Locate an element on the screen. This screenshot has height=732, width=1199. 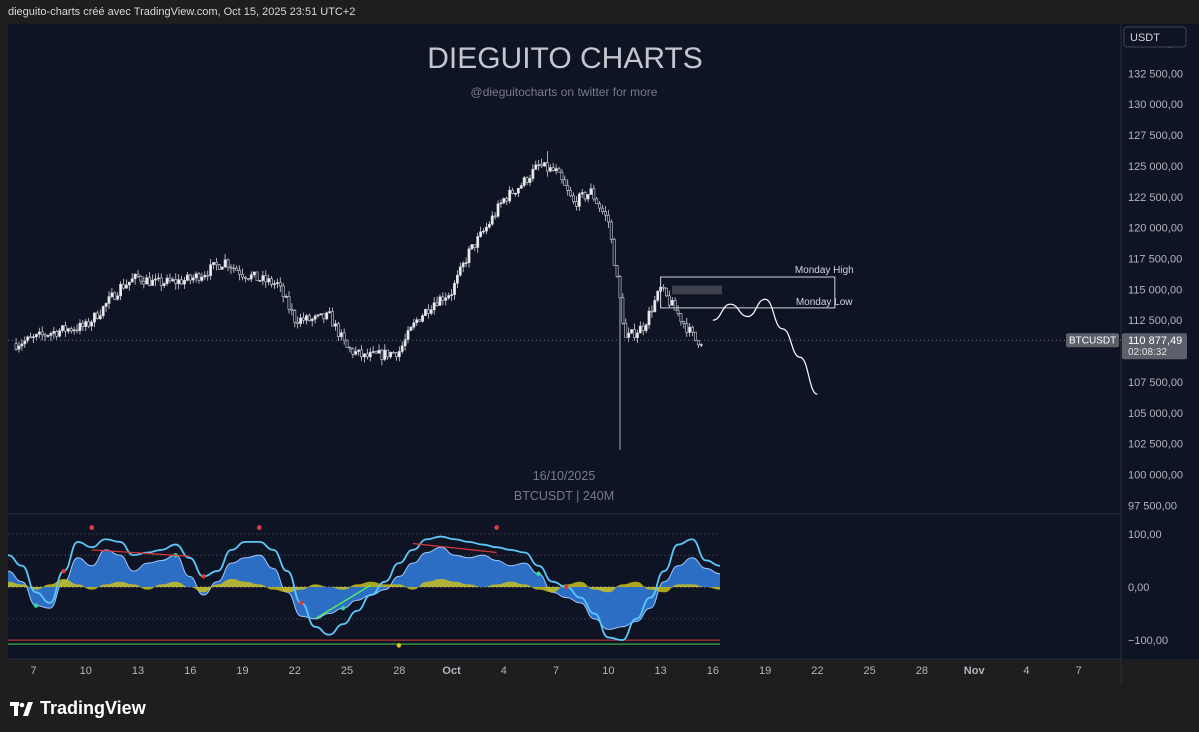
projection-path is located at coordinates (765, 346).